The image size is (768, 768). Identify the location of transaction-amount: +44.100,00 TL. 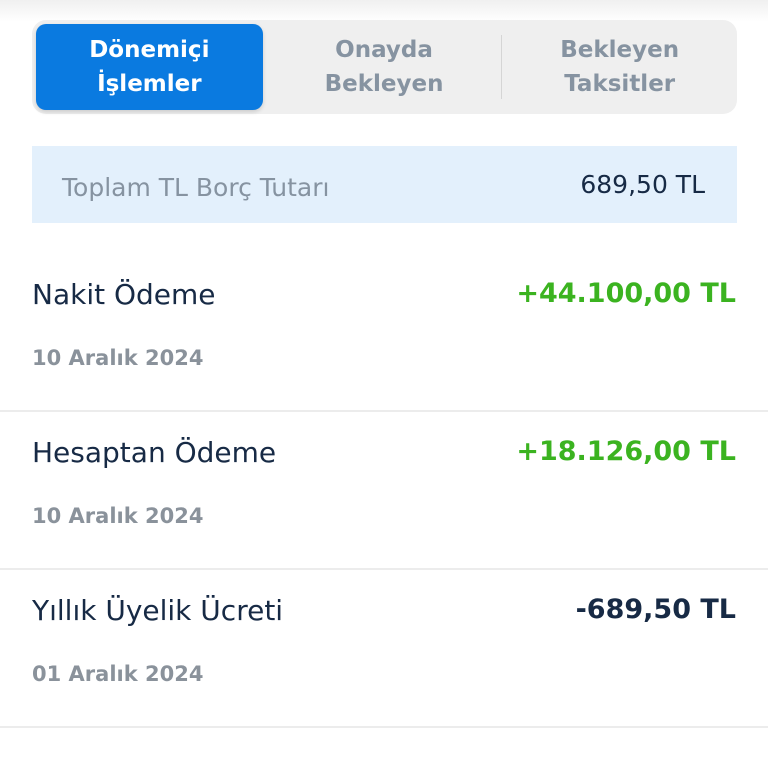
(626, 293).